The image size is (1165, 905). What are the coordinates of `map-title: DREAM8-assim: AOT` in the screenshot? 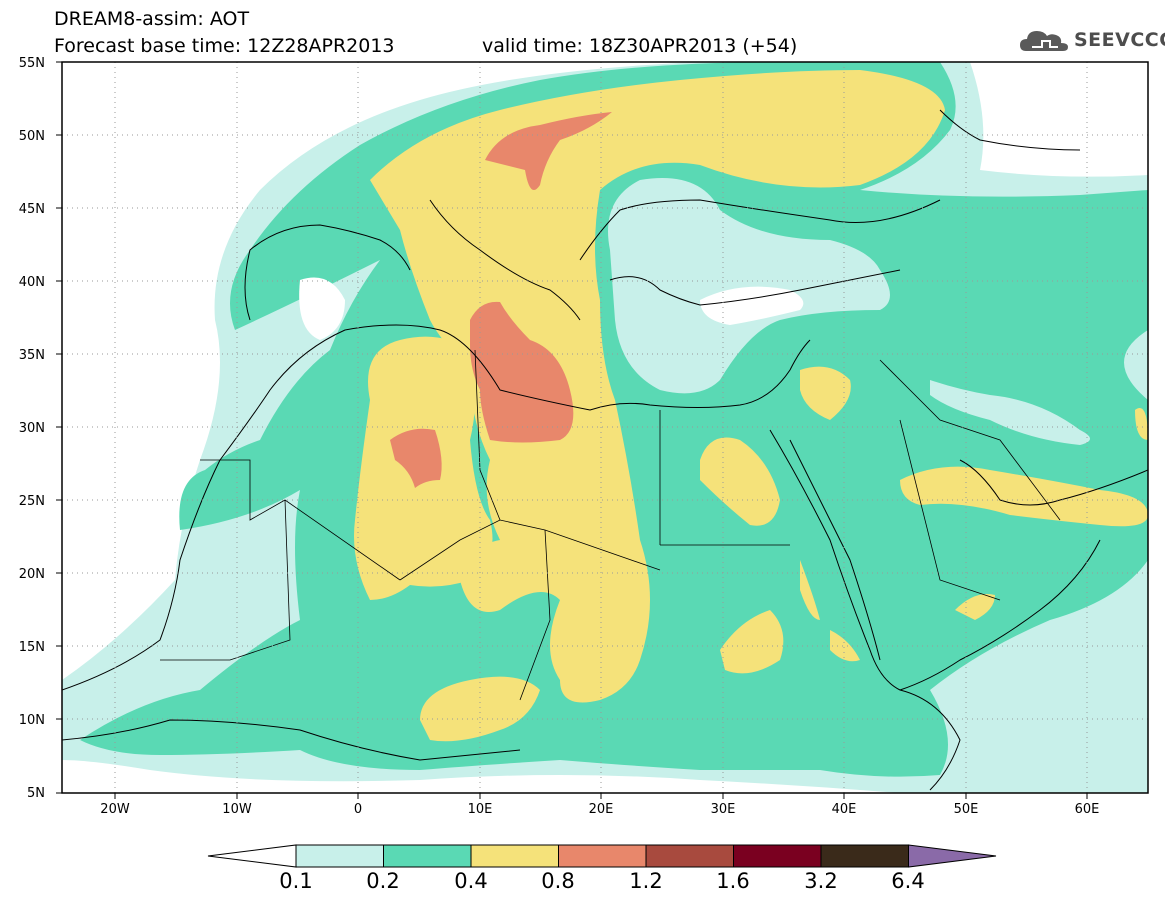 It's located at (152, 19).